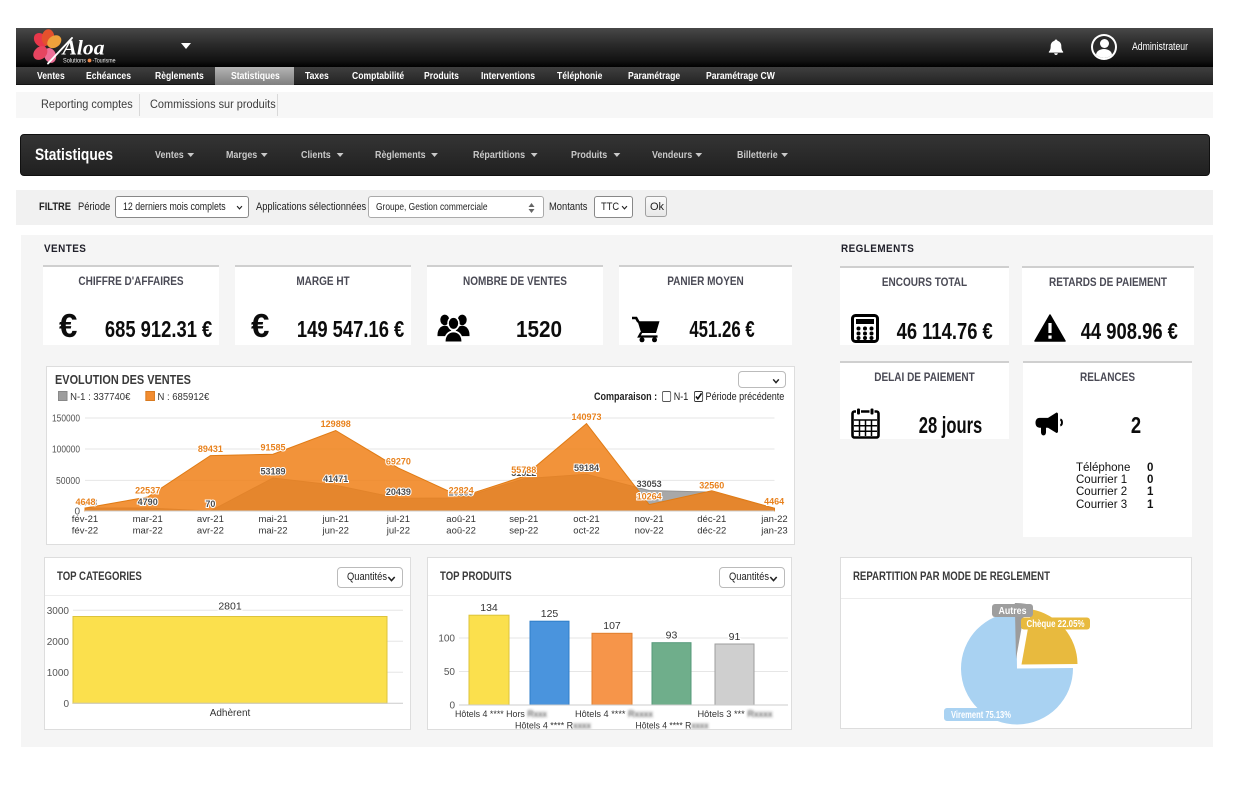 The height and width of the screenshot is (800, 1234). Describe the element at coordinates (66, 419) in the screenshot. I see `svg-text: 150000` at that location.